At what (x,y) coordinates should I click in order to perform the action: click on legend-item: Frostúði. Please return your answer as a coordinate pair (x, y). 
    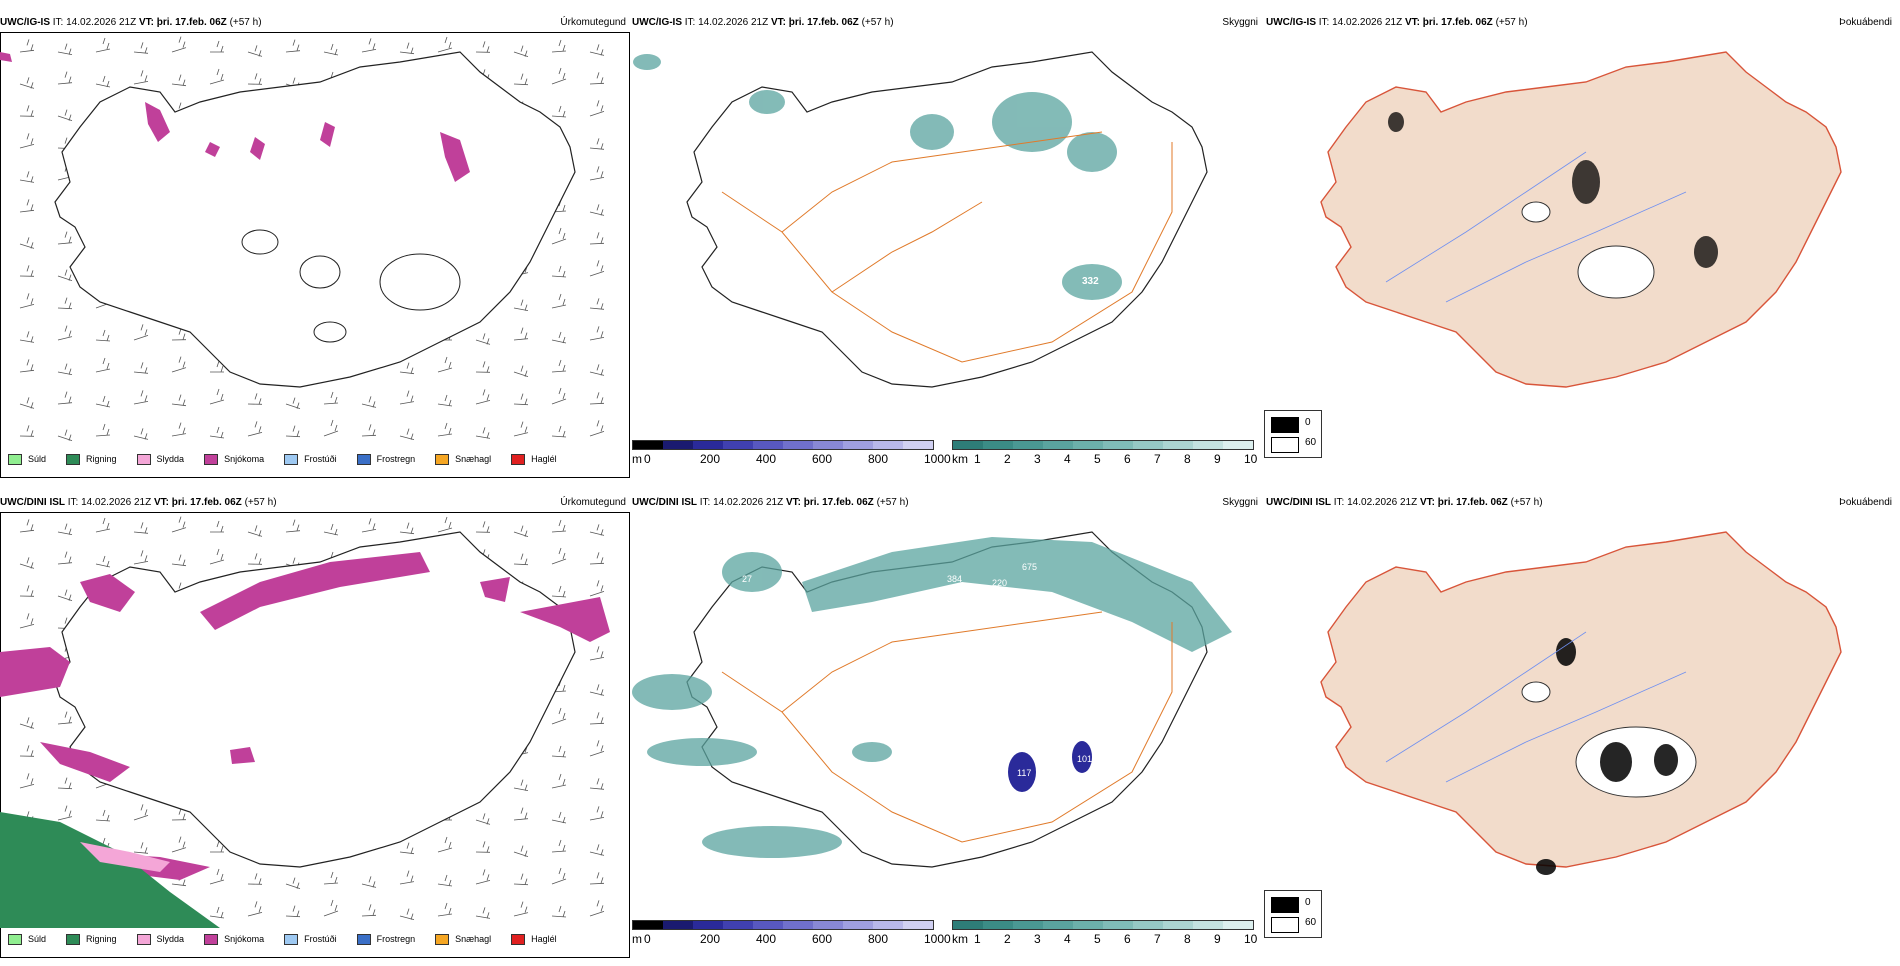
    Looking at the image, I should click on (307, 459).